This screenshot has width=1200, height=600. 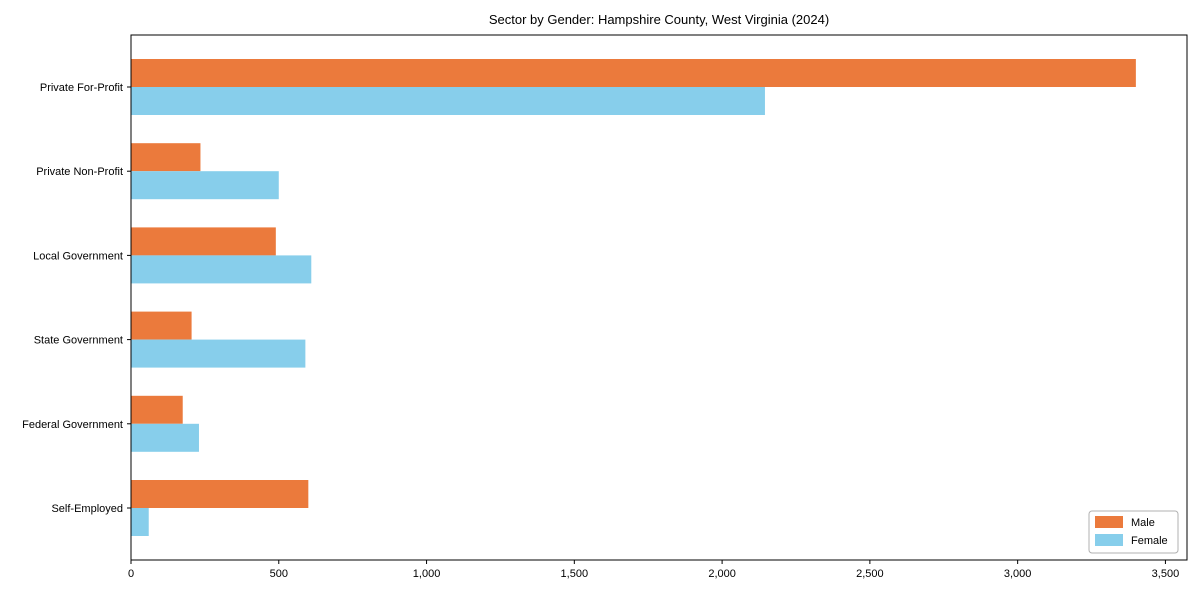 What do you see at coordinates (78, 341) in the screenshot?
I see `y-axis-category-label: State Government` at bounding box center [78, 341].